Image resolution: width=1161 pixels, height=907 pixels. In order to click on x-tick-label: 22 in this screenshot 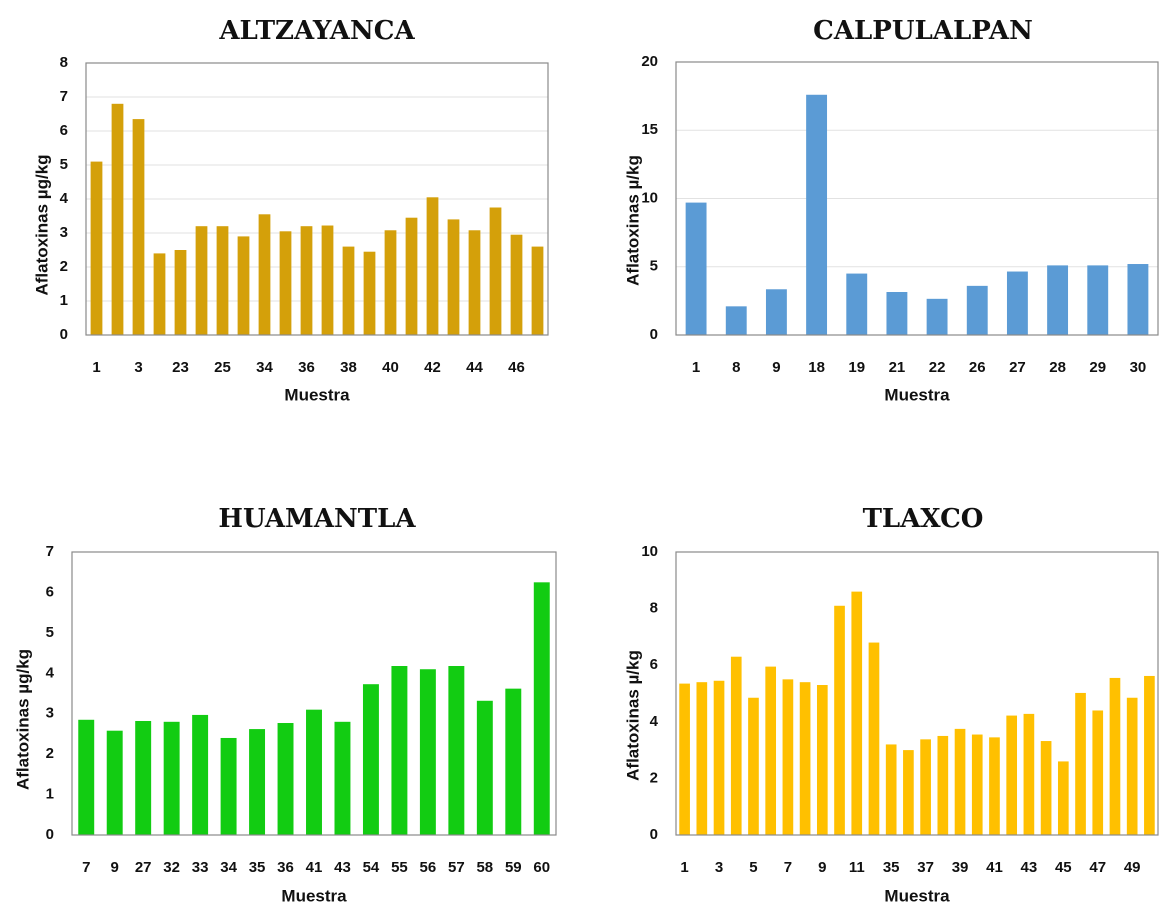, I will do `click(937, 367)`.